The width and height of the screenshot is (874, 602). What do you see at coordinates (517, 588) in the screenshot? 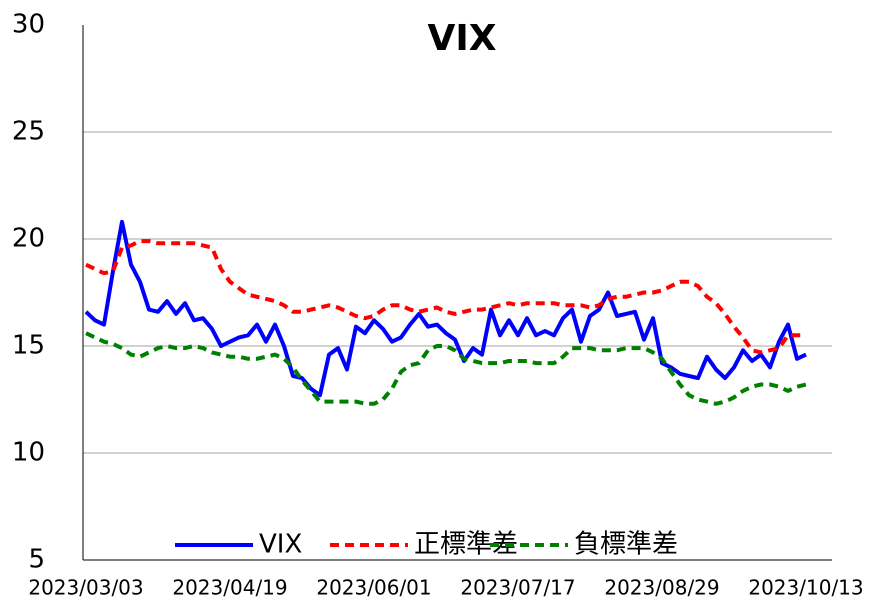
I see `x-tick-label: 2023/07/17` at bounding box center [517, 588].